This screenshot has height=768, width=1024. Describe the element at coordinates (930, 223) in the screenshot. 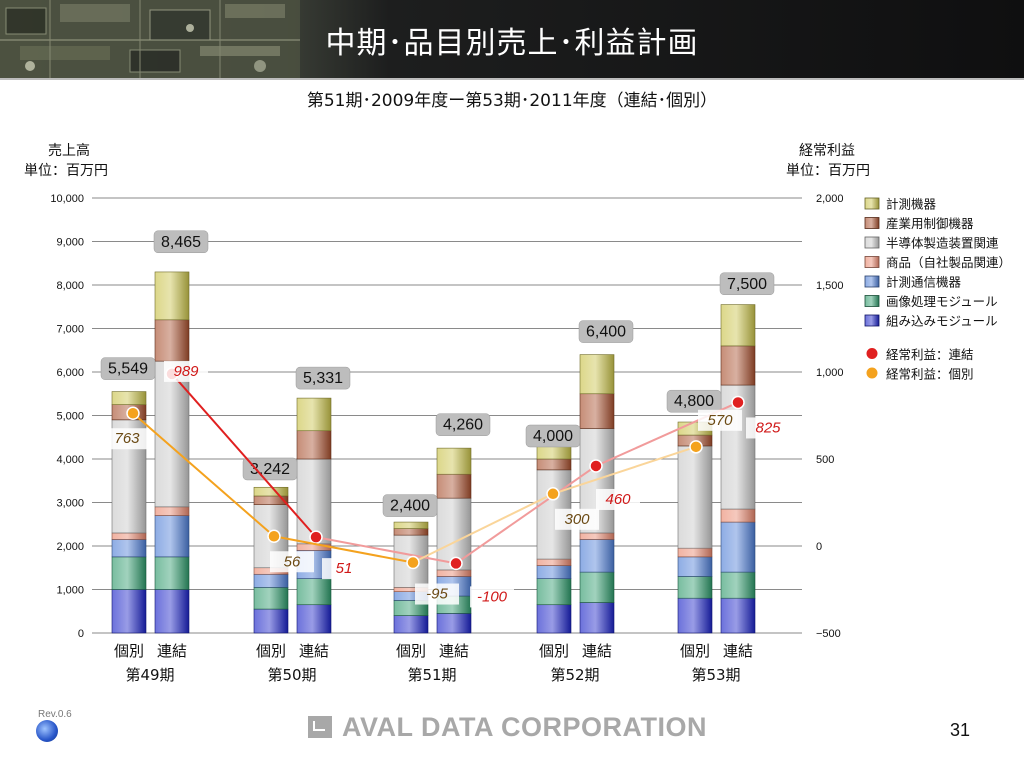

I see `legend-label: 産業用制御機器` at that location.